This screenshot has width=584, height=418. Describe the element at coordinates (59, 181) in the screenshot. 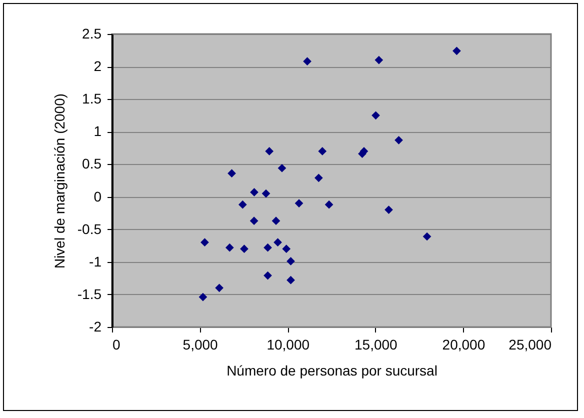

I see `y-axis-title: Nivel de marginación (2000)` at that location.